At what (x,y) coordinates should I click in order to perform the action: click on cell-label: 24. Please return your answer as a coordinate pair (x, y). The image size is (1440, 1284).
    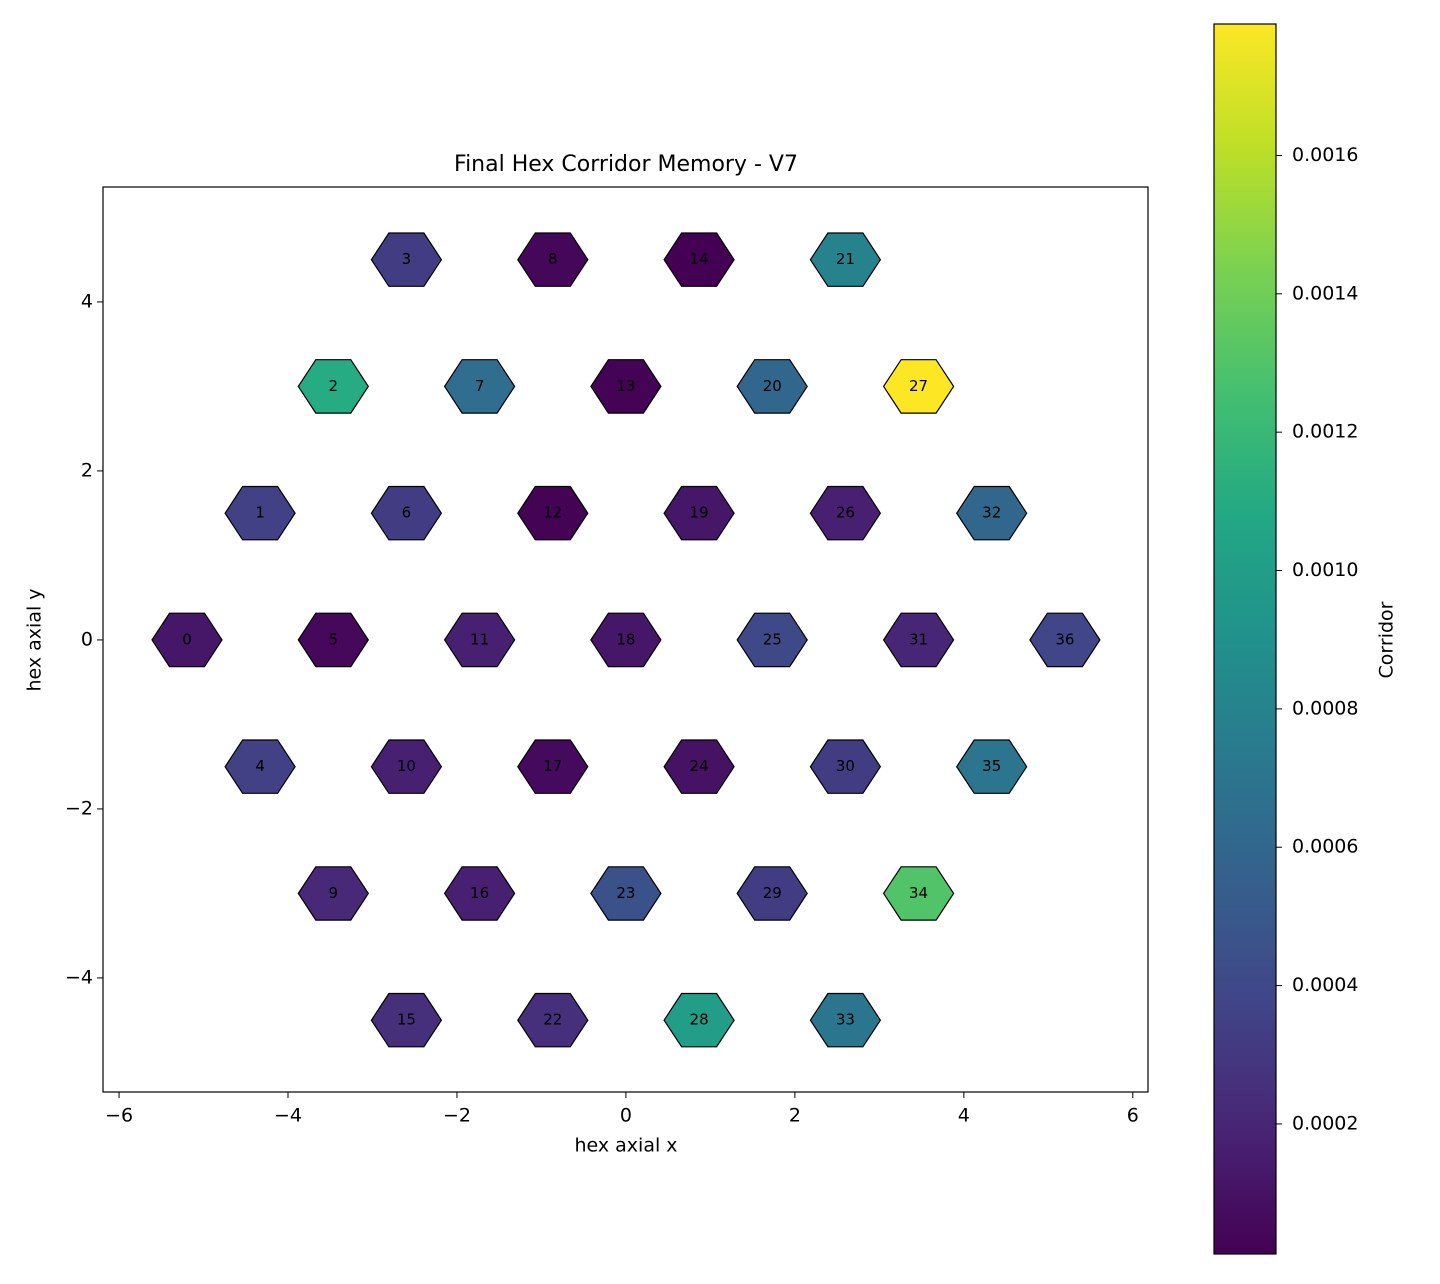
    Looking at the image, I should click on (699, 766).